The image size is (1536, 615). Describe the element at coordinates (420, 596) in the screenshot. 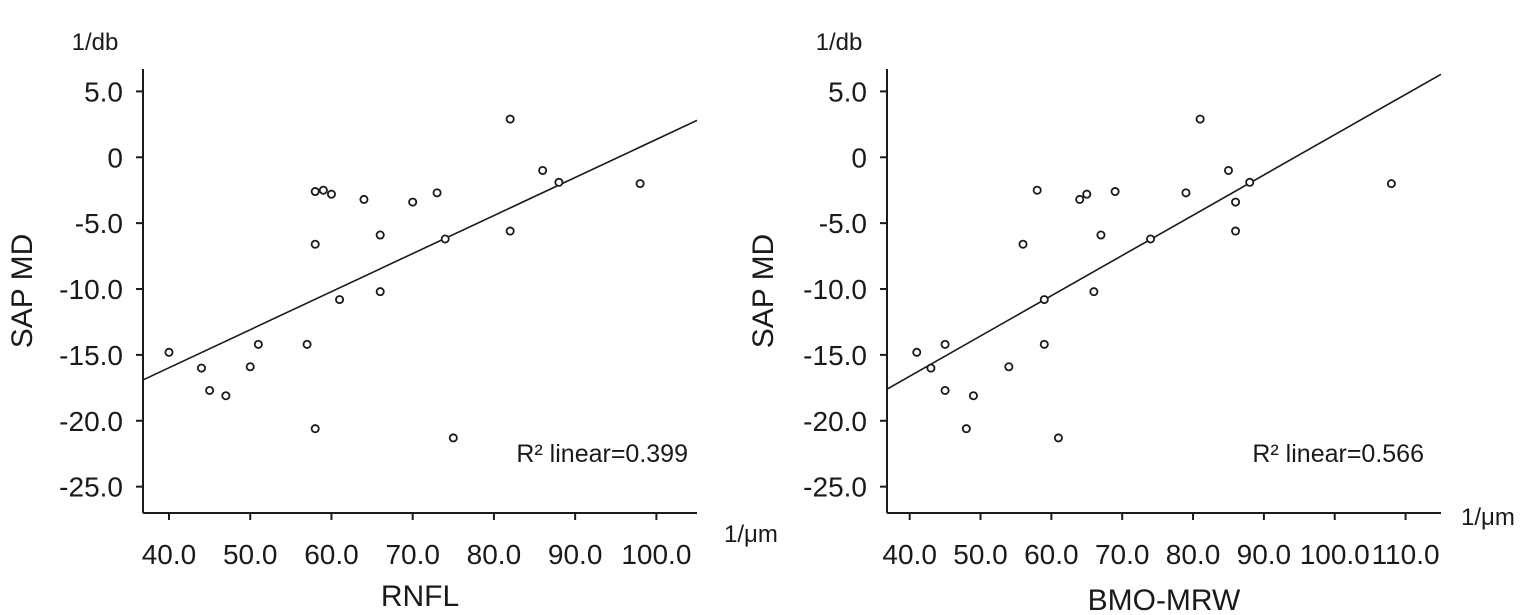

I see `x-axis-title: RNFL` at that location.